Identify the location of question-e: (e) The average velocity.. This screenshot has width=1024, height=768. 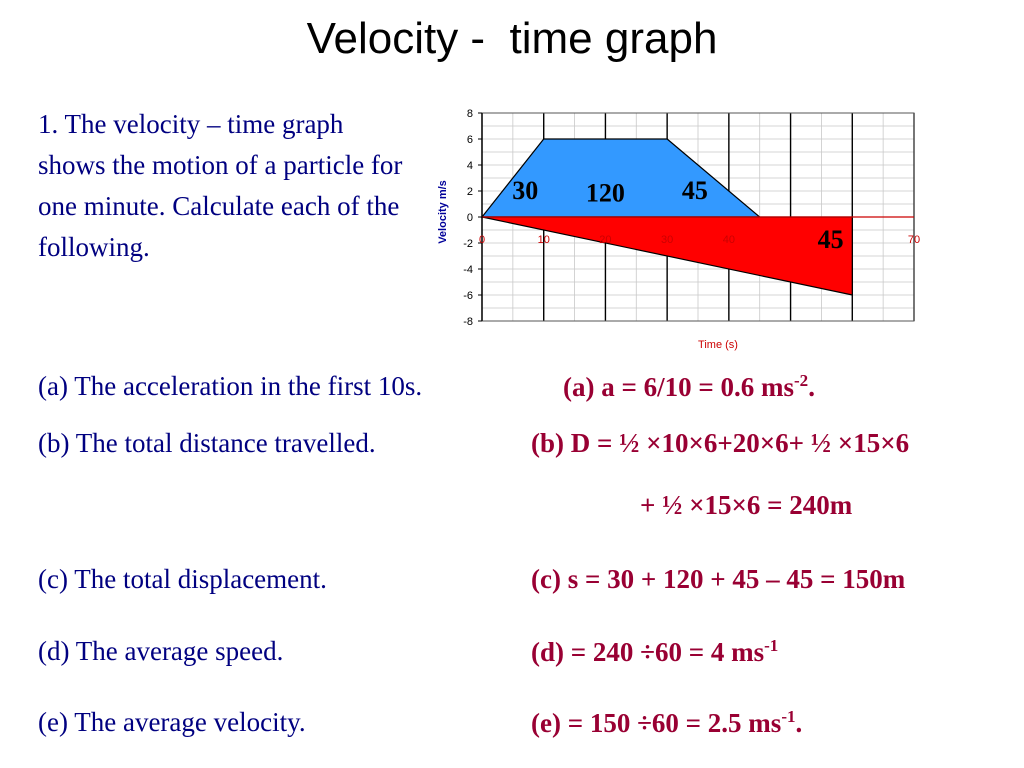
(172, 722).